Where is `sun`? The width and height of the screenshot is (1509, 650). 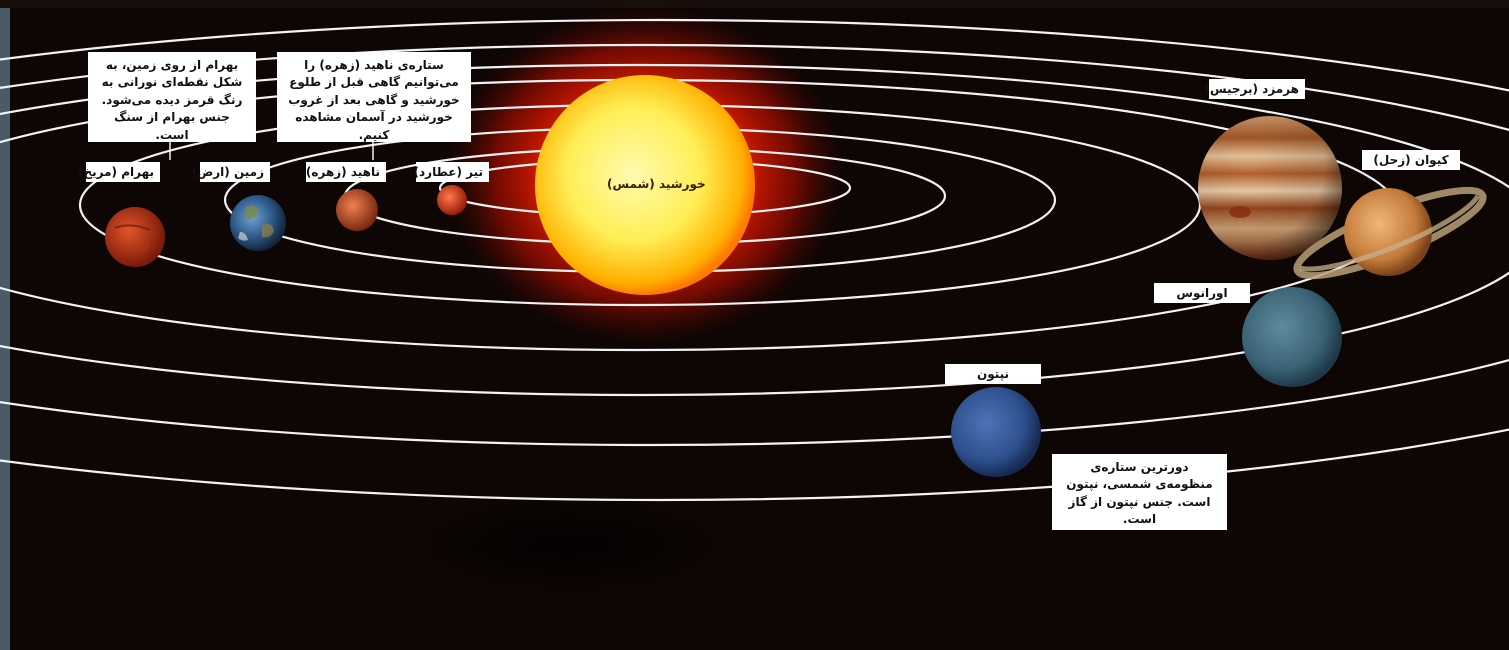
sun is located at coordinates (645, 185).